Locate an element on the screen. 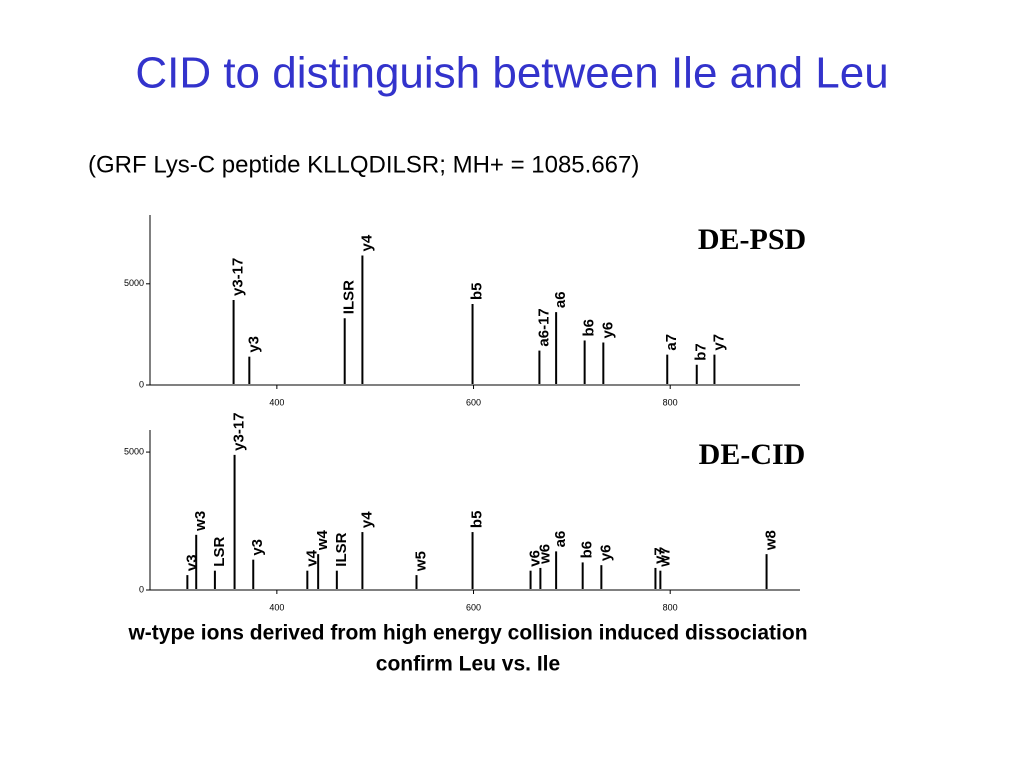  peak-label: y7 is located at coordinates (718, 342).